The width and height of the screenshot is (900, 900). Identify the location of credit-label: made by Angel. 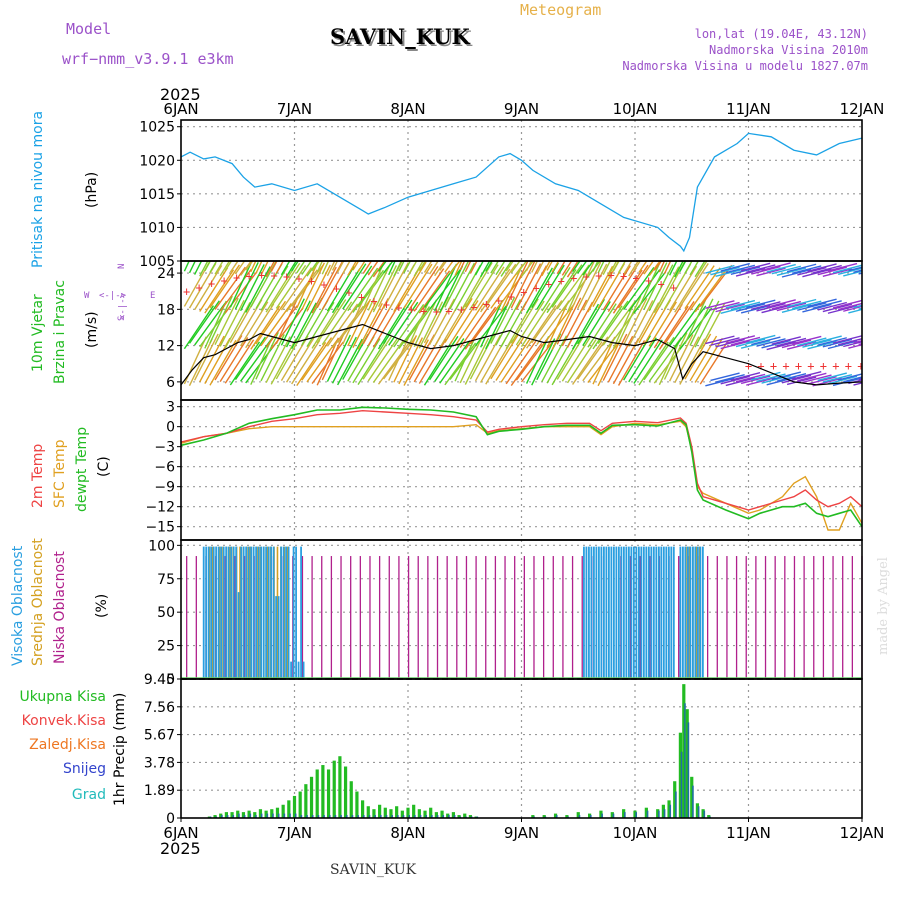
(883, 606).